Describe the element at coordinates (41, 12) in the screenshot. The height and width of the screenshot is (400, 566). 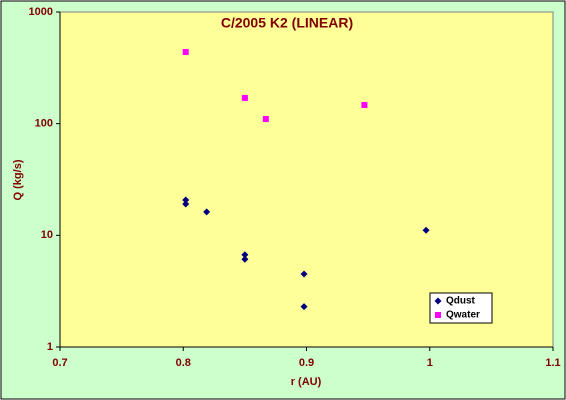
I see `y-tick-label: 1000` at that location.